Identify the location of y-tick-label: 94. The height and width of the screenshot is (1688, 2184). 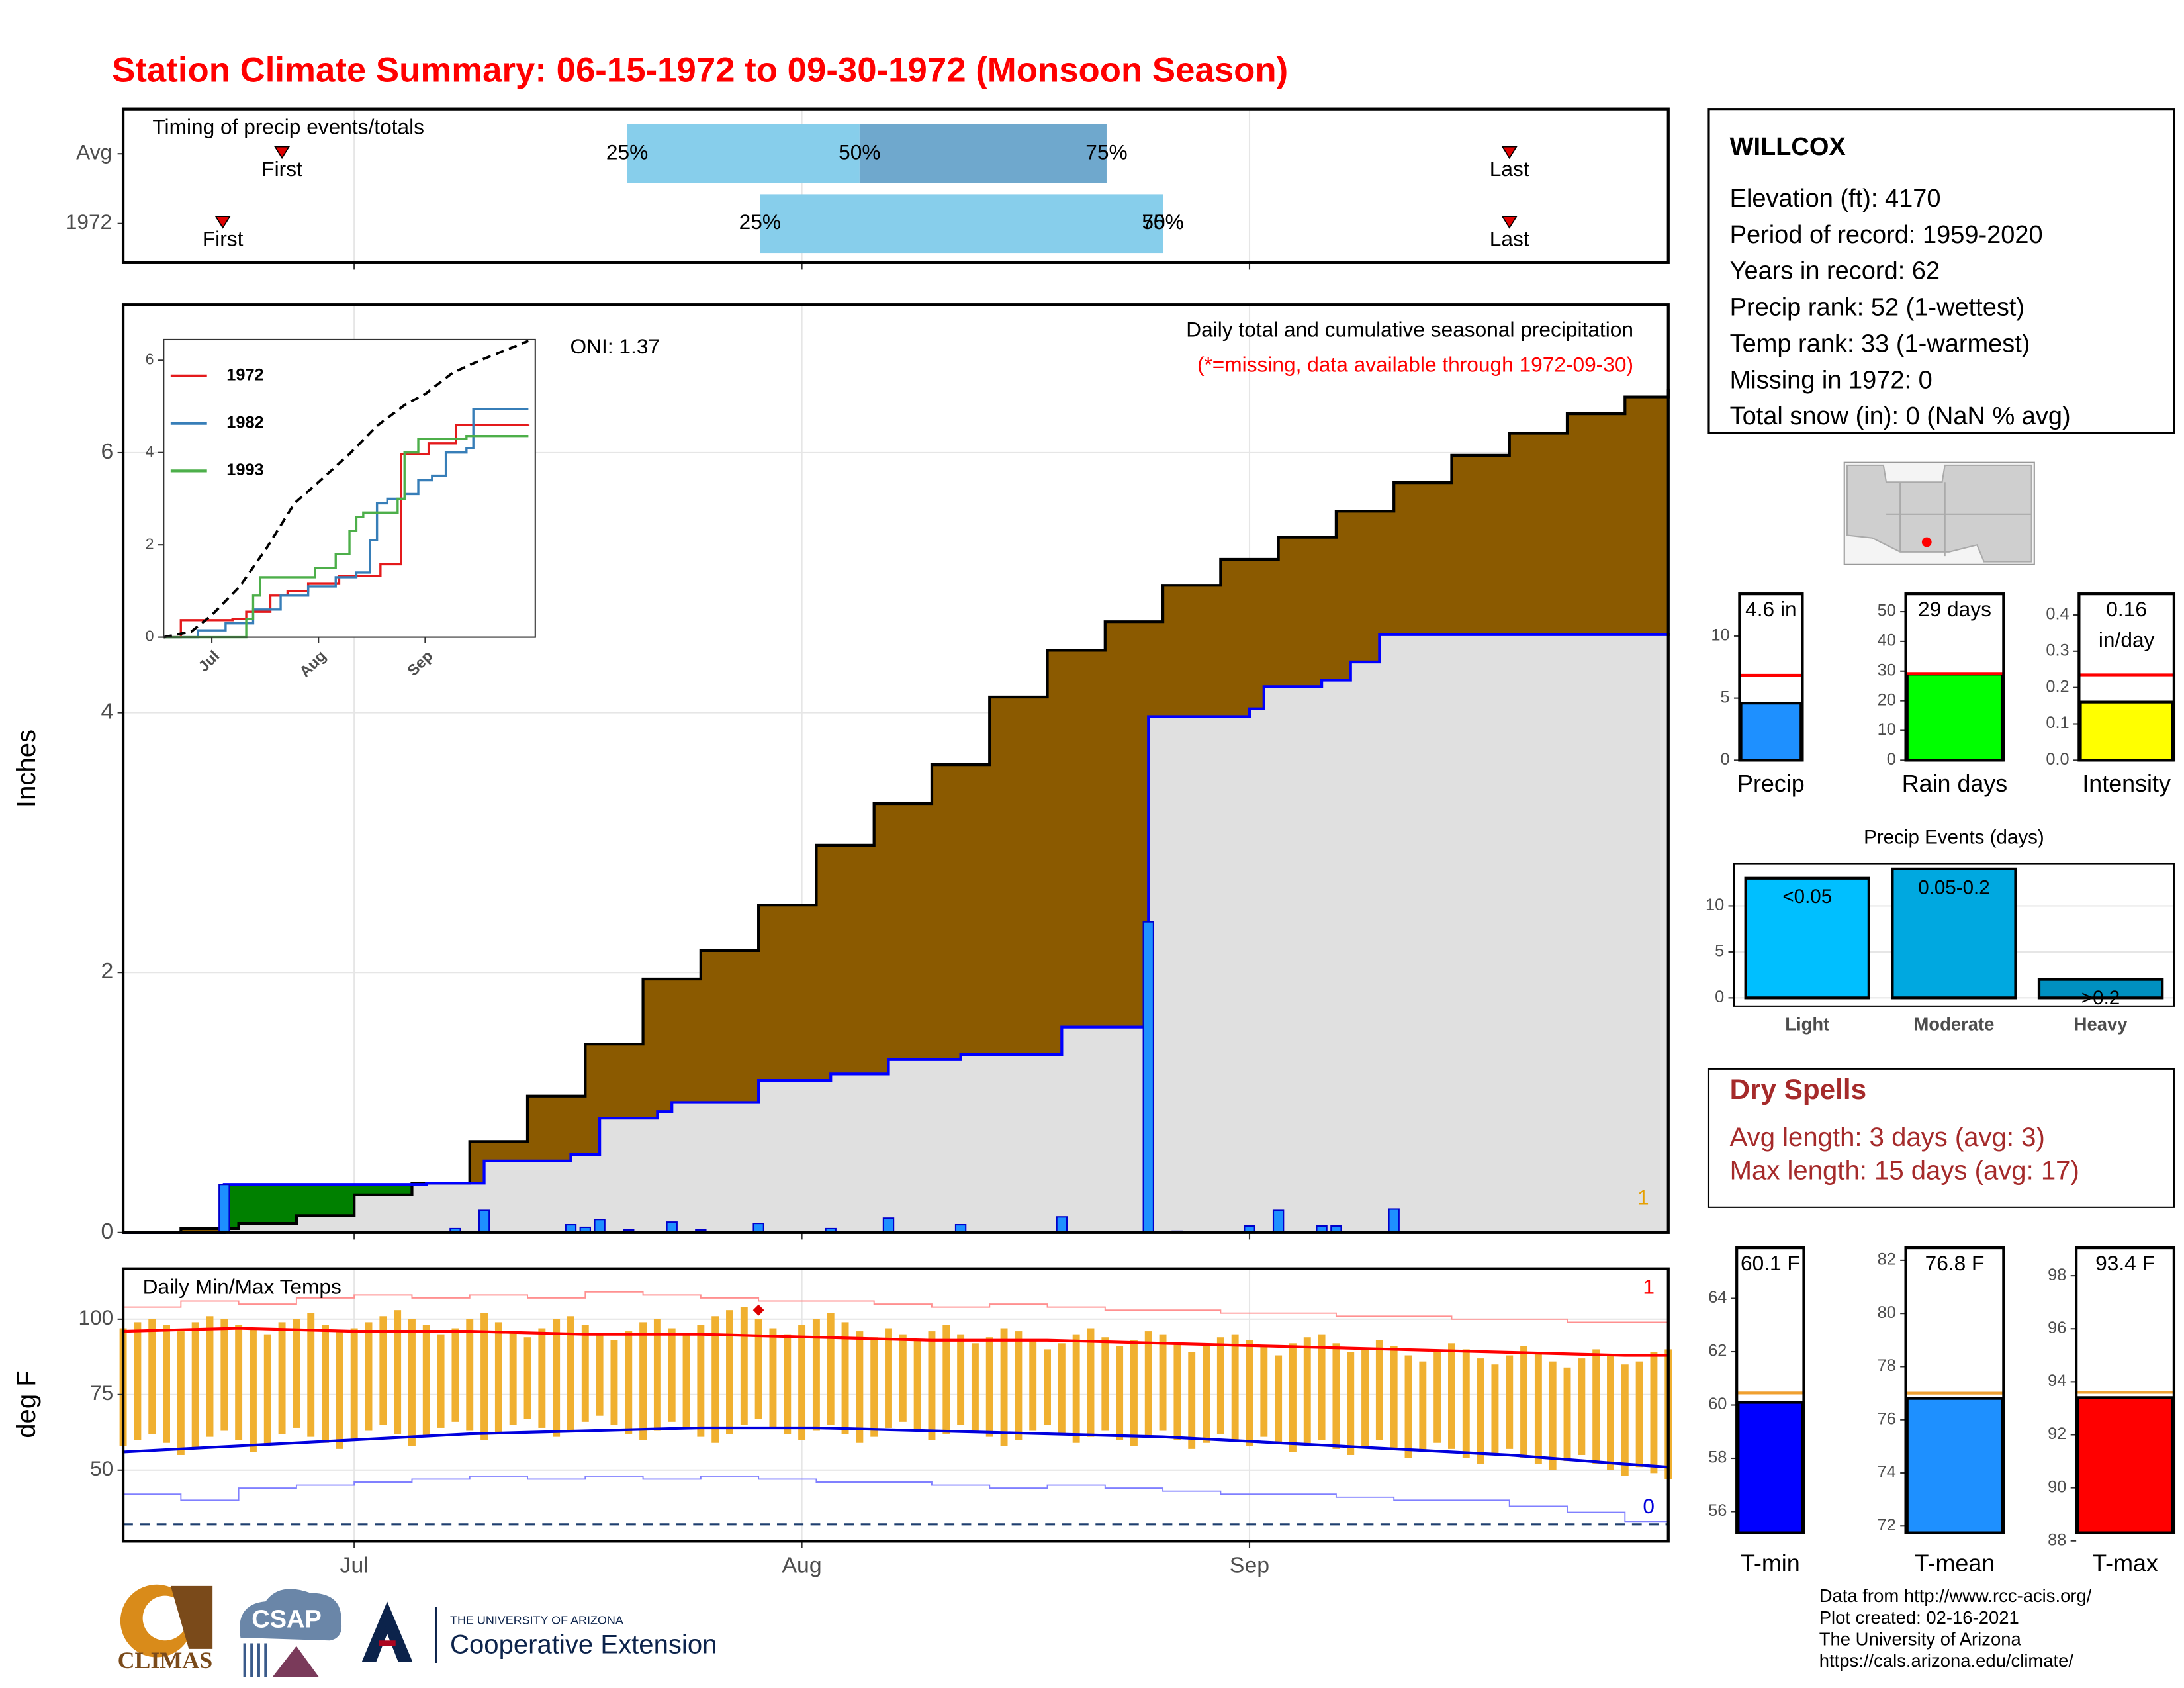
(2057, 1381).